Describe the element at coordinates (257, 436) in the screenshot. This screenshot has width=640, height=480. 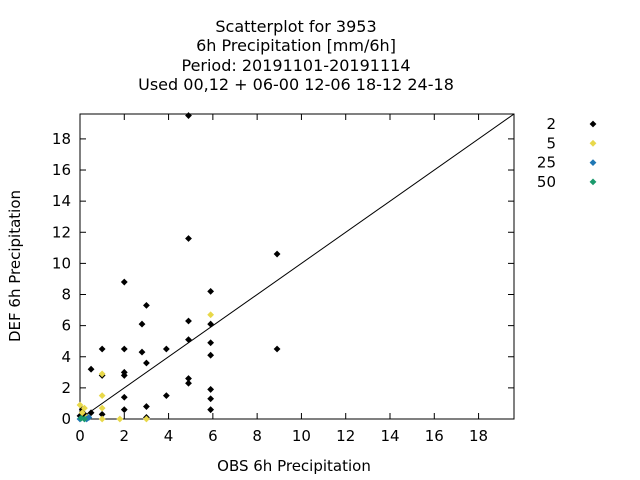
I see `x-tick-label: 8` at that location.